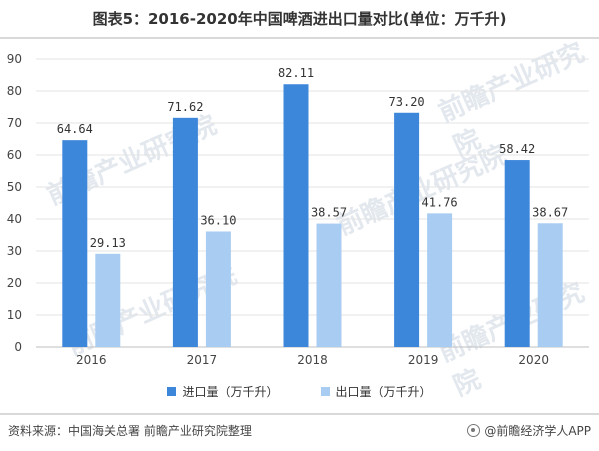  What do you see at coordinates (474, 430) in the screenshot?
I see `brand-logo-icon` at bounding box center [474, 430].